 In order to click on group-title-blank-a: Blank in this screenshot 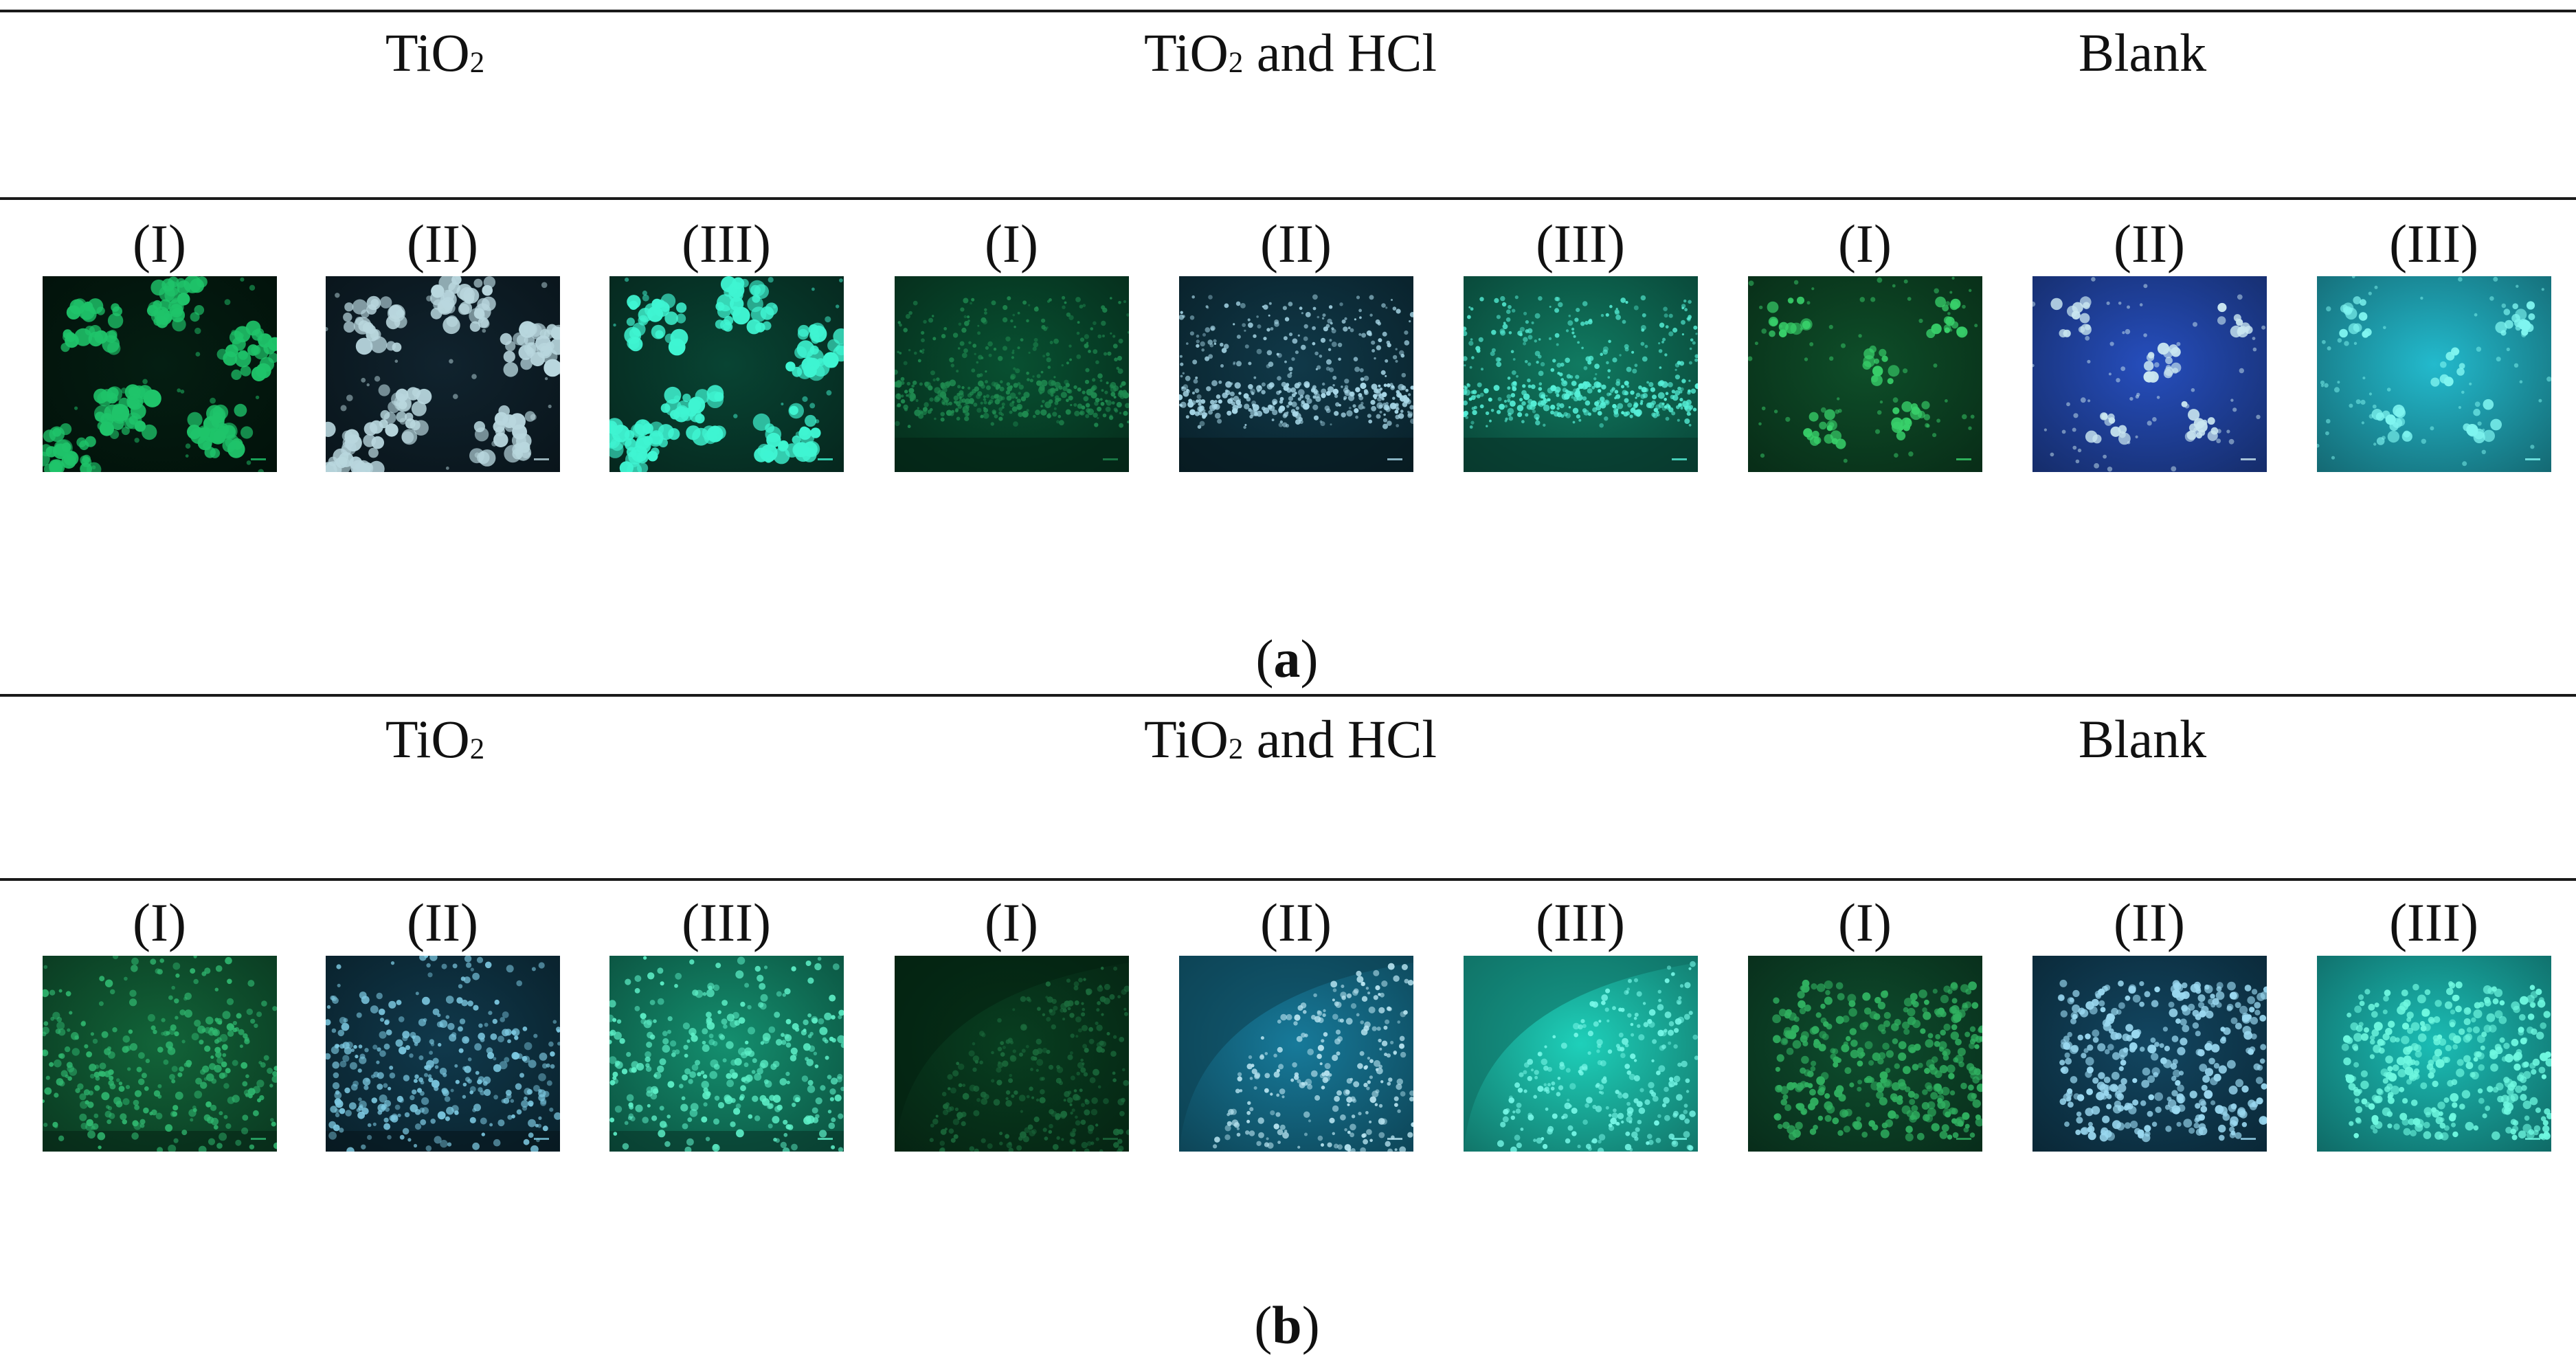, I will do `click(2142, 53)`.